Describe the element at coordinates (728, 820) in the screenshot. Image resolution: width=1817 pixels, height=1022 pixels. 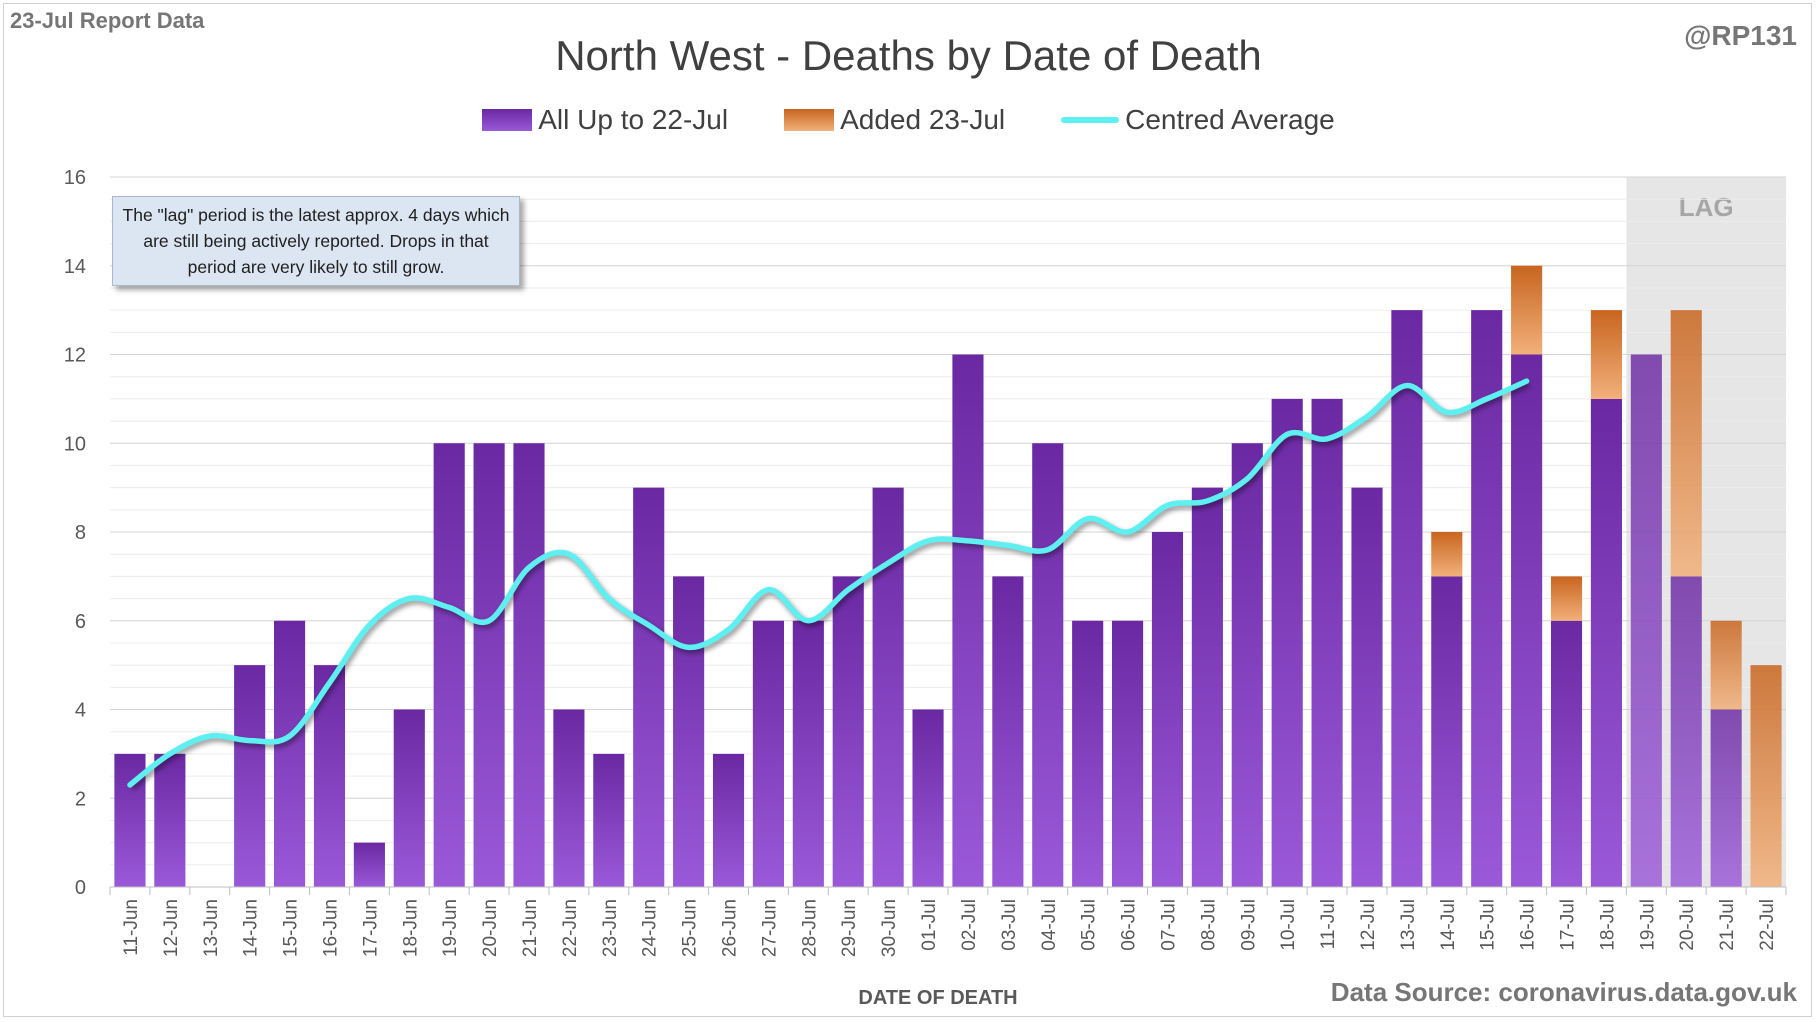
I see `bar-all-up-to-26-Jun` at that location.